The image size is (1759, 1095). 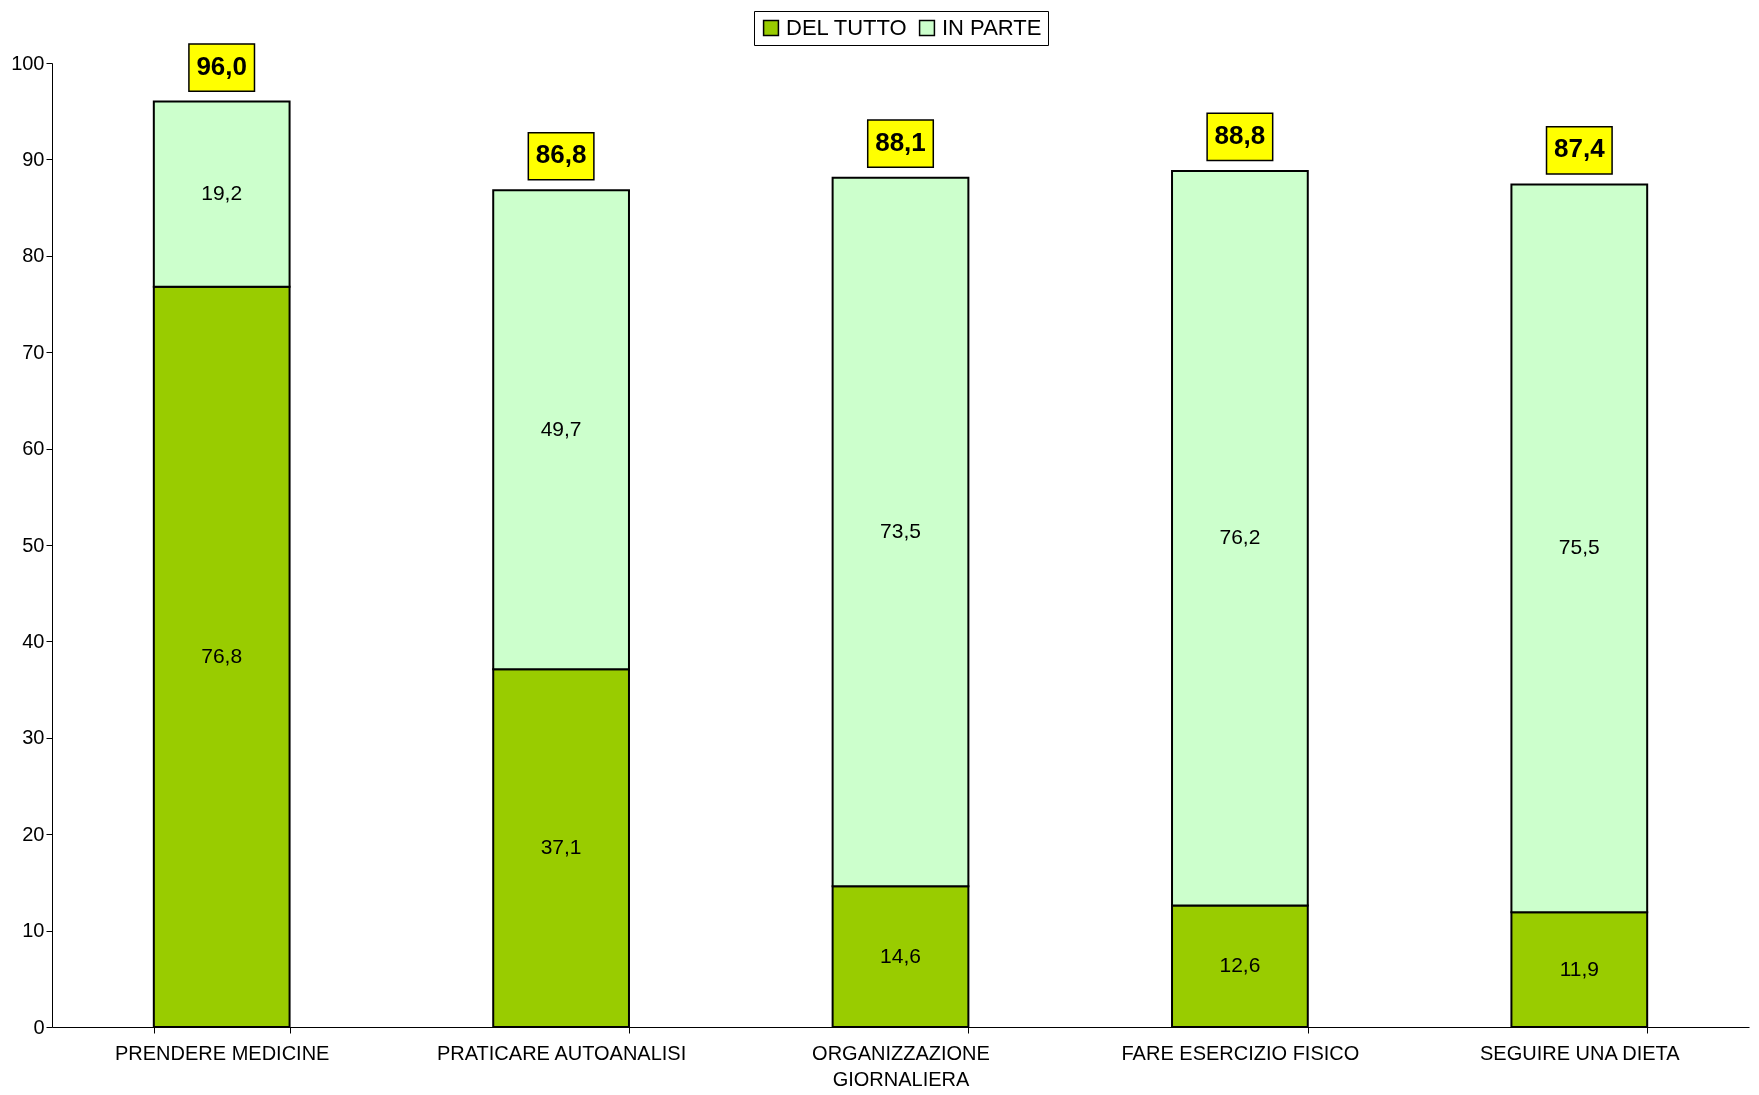 What do you see at coordinates (33, 833) in the screenshot?
I see `y-tick-label: 20` at bounding box center [33, 833].